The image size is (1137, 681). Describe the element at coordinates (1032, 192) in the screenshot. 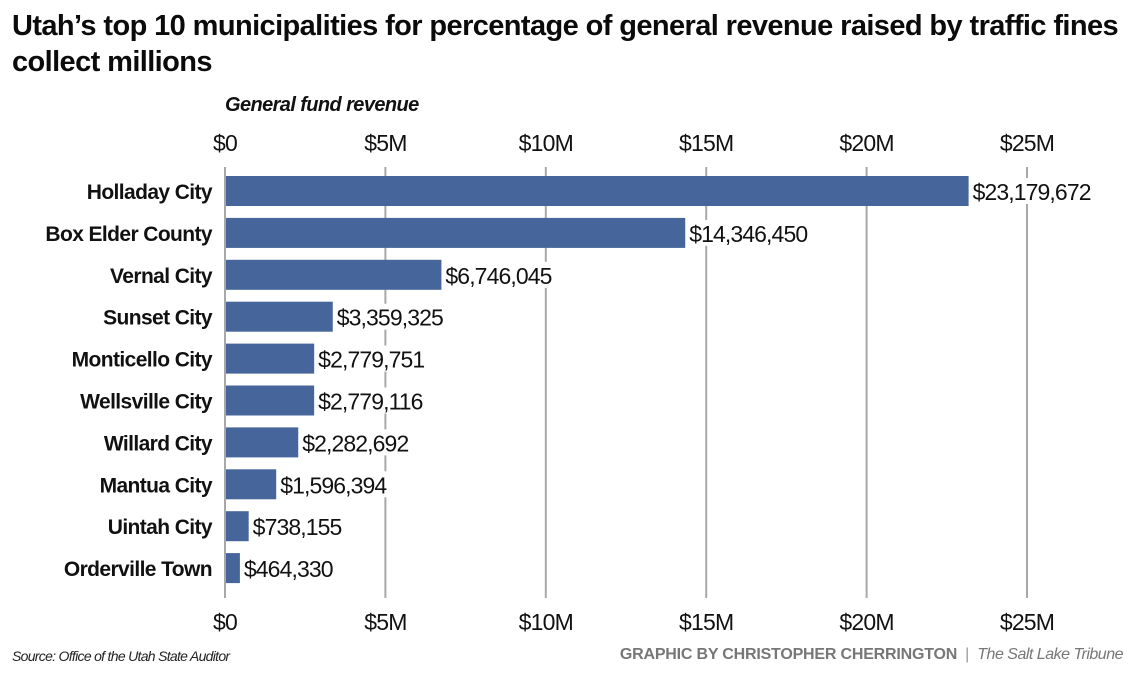

I see `value-label: $23,179,672` at that location.